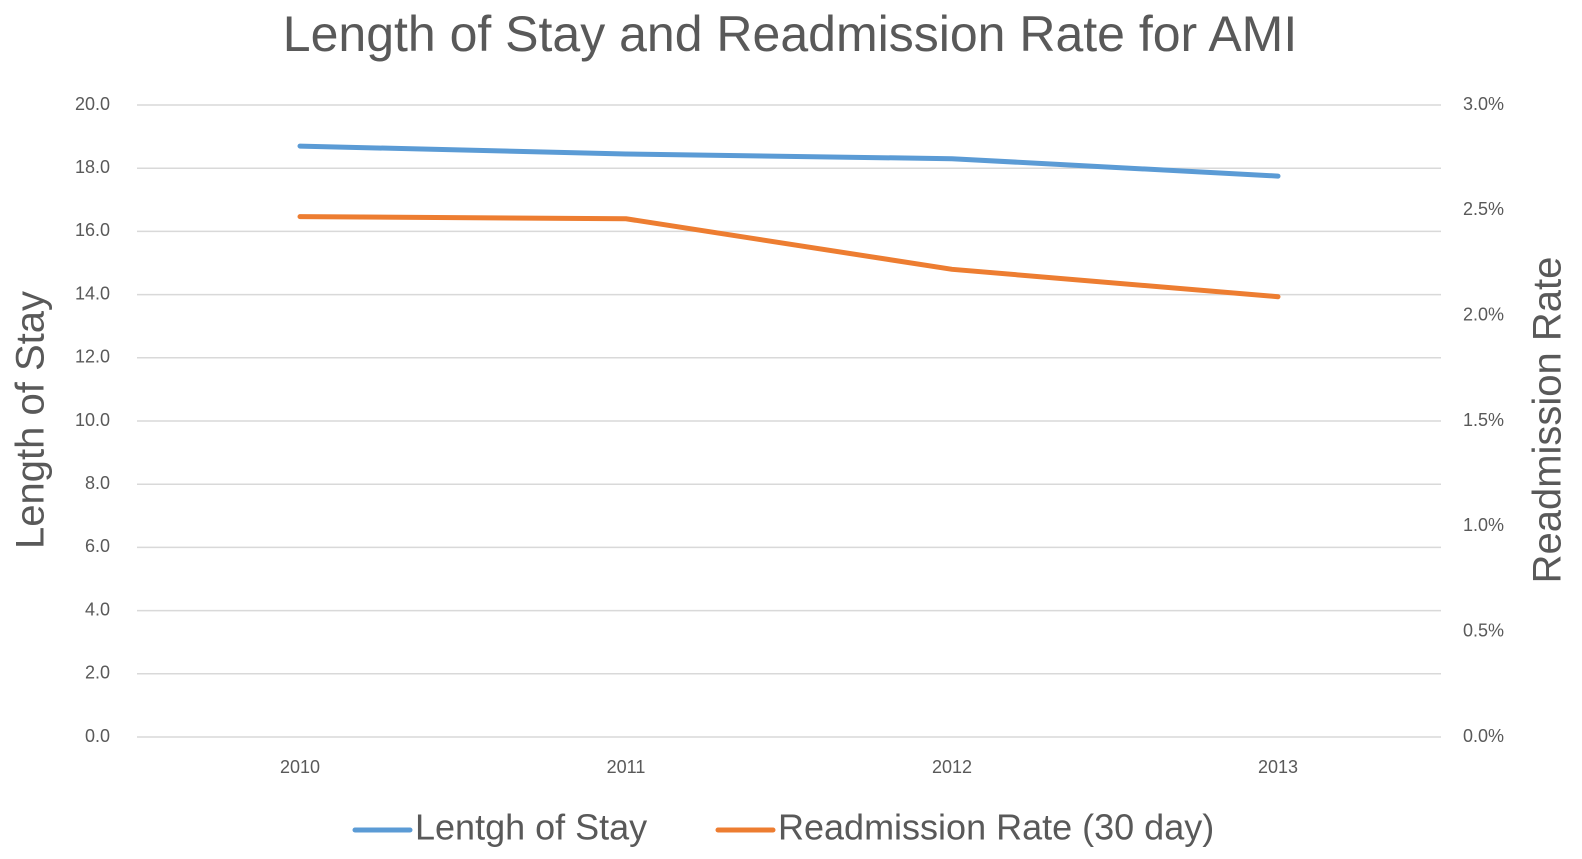 Image resolution: width=1582 pixels, height=859 pixels. Describe the element at coordinates (996, 827) in the screenshot. I see `legend-label: Readmission Rate (30 day)` at that location.